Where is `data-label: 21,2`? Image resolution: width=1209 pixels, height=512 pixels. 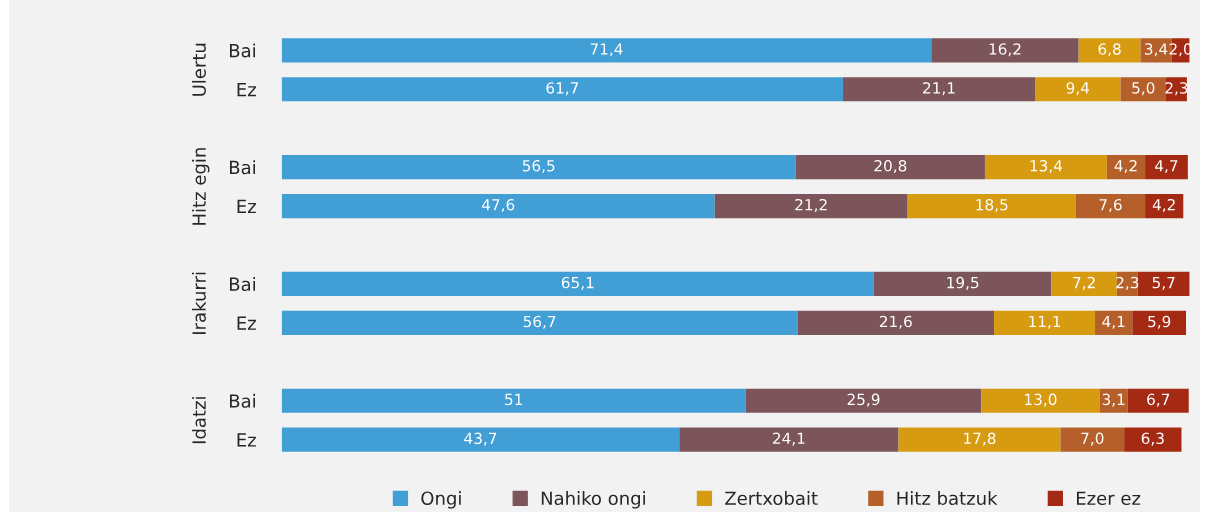 data-label: 21,2 is located at coordinates (811, 205).